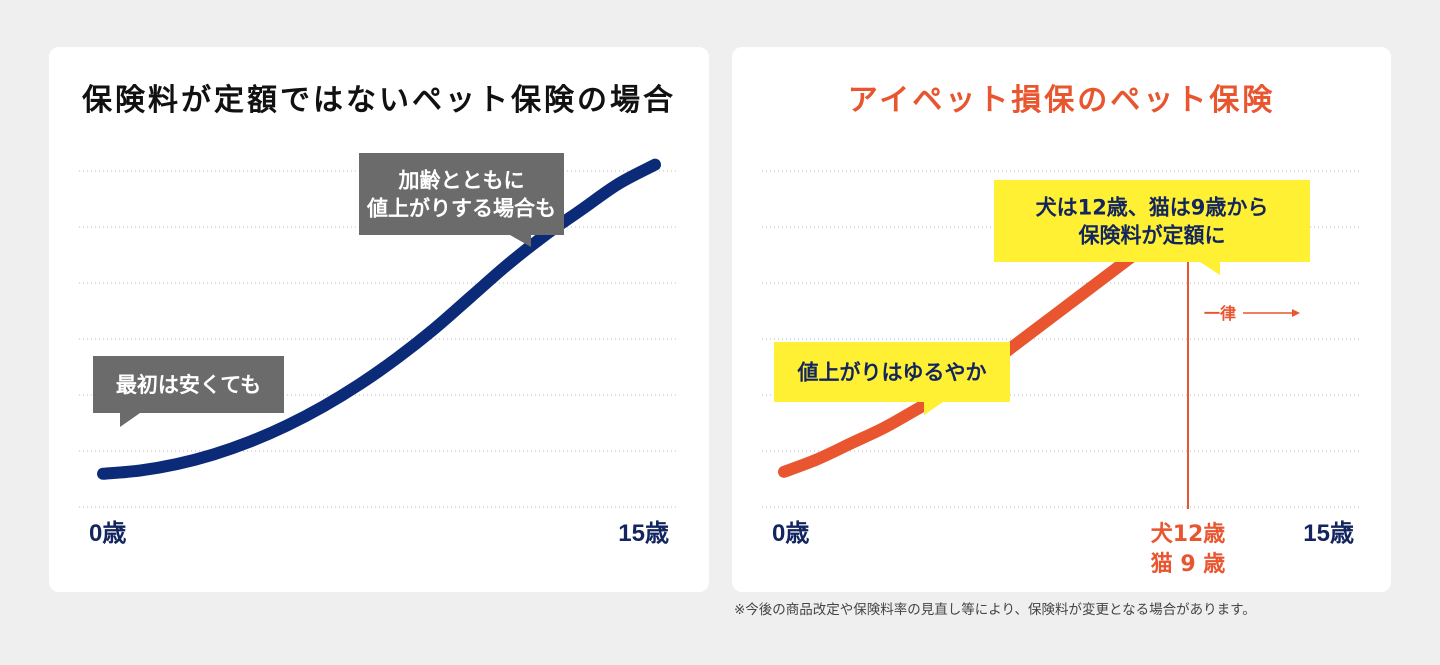  What do you see at coordinates (1220, 313) in the screenshot?
I see `flat-label: 一律` at bounding box center [1220, 313].